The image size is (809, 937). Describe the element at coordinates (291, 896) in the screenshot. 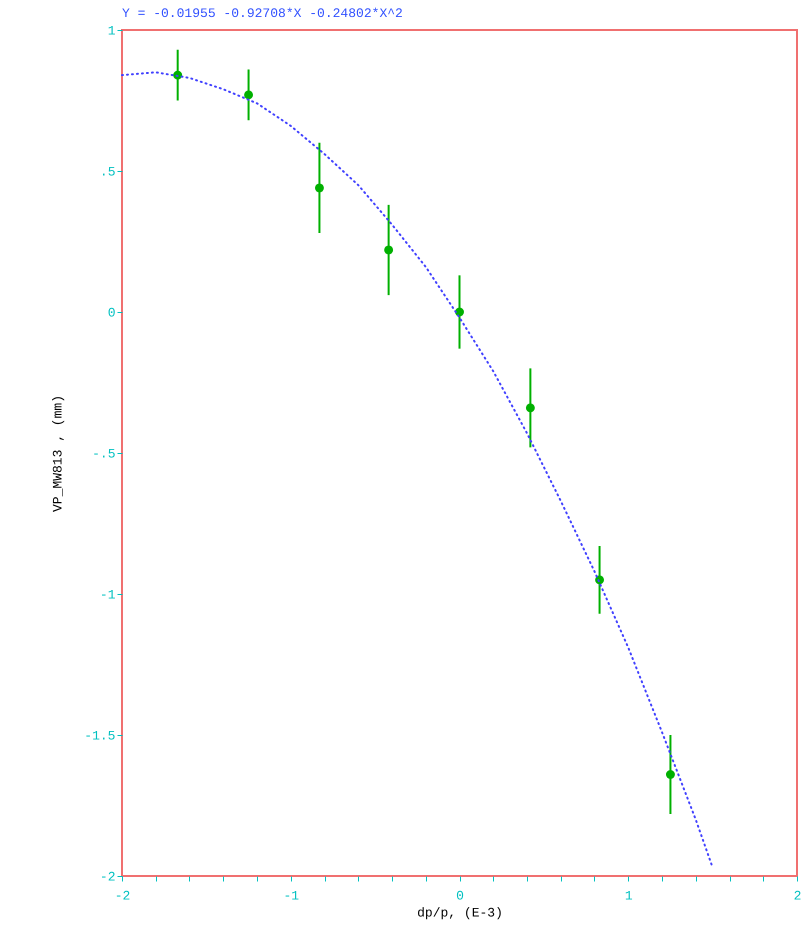

I see `x-tick-label: -1` at that location.